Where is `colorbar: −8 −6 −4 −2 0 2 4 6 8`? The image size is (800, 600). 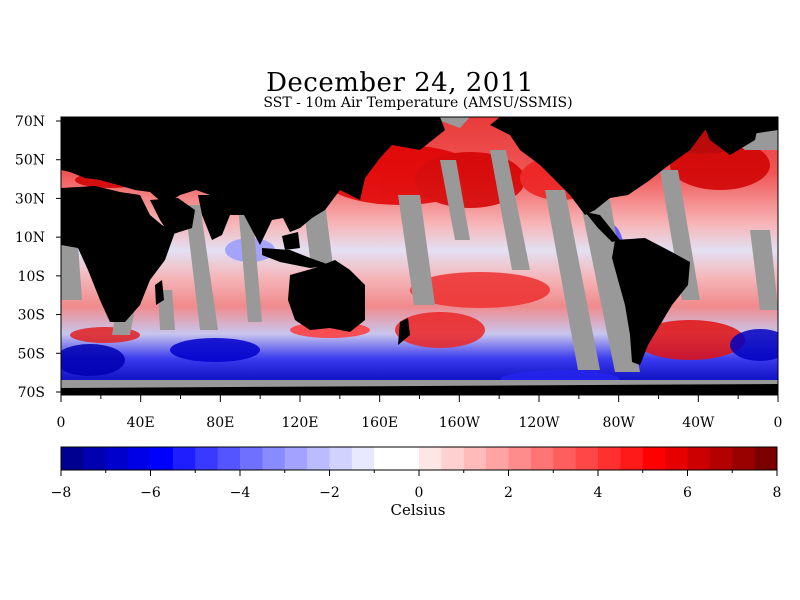
colorbar: −8 −6 −4 −2 0 2 4 6 8 is located at coordinates (416, 473).